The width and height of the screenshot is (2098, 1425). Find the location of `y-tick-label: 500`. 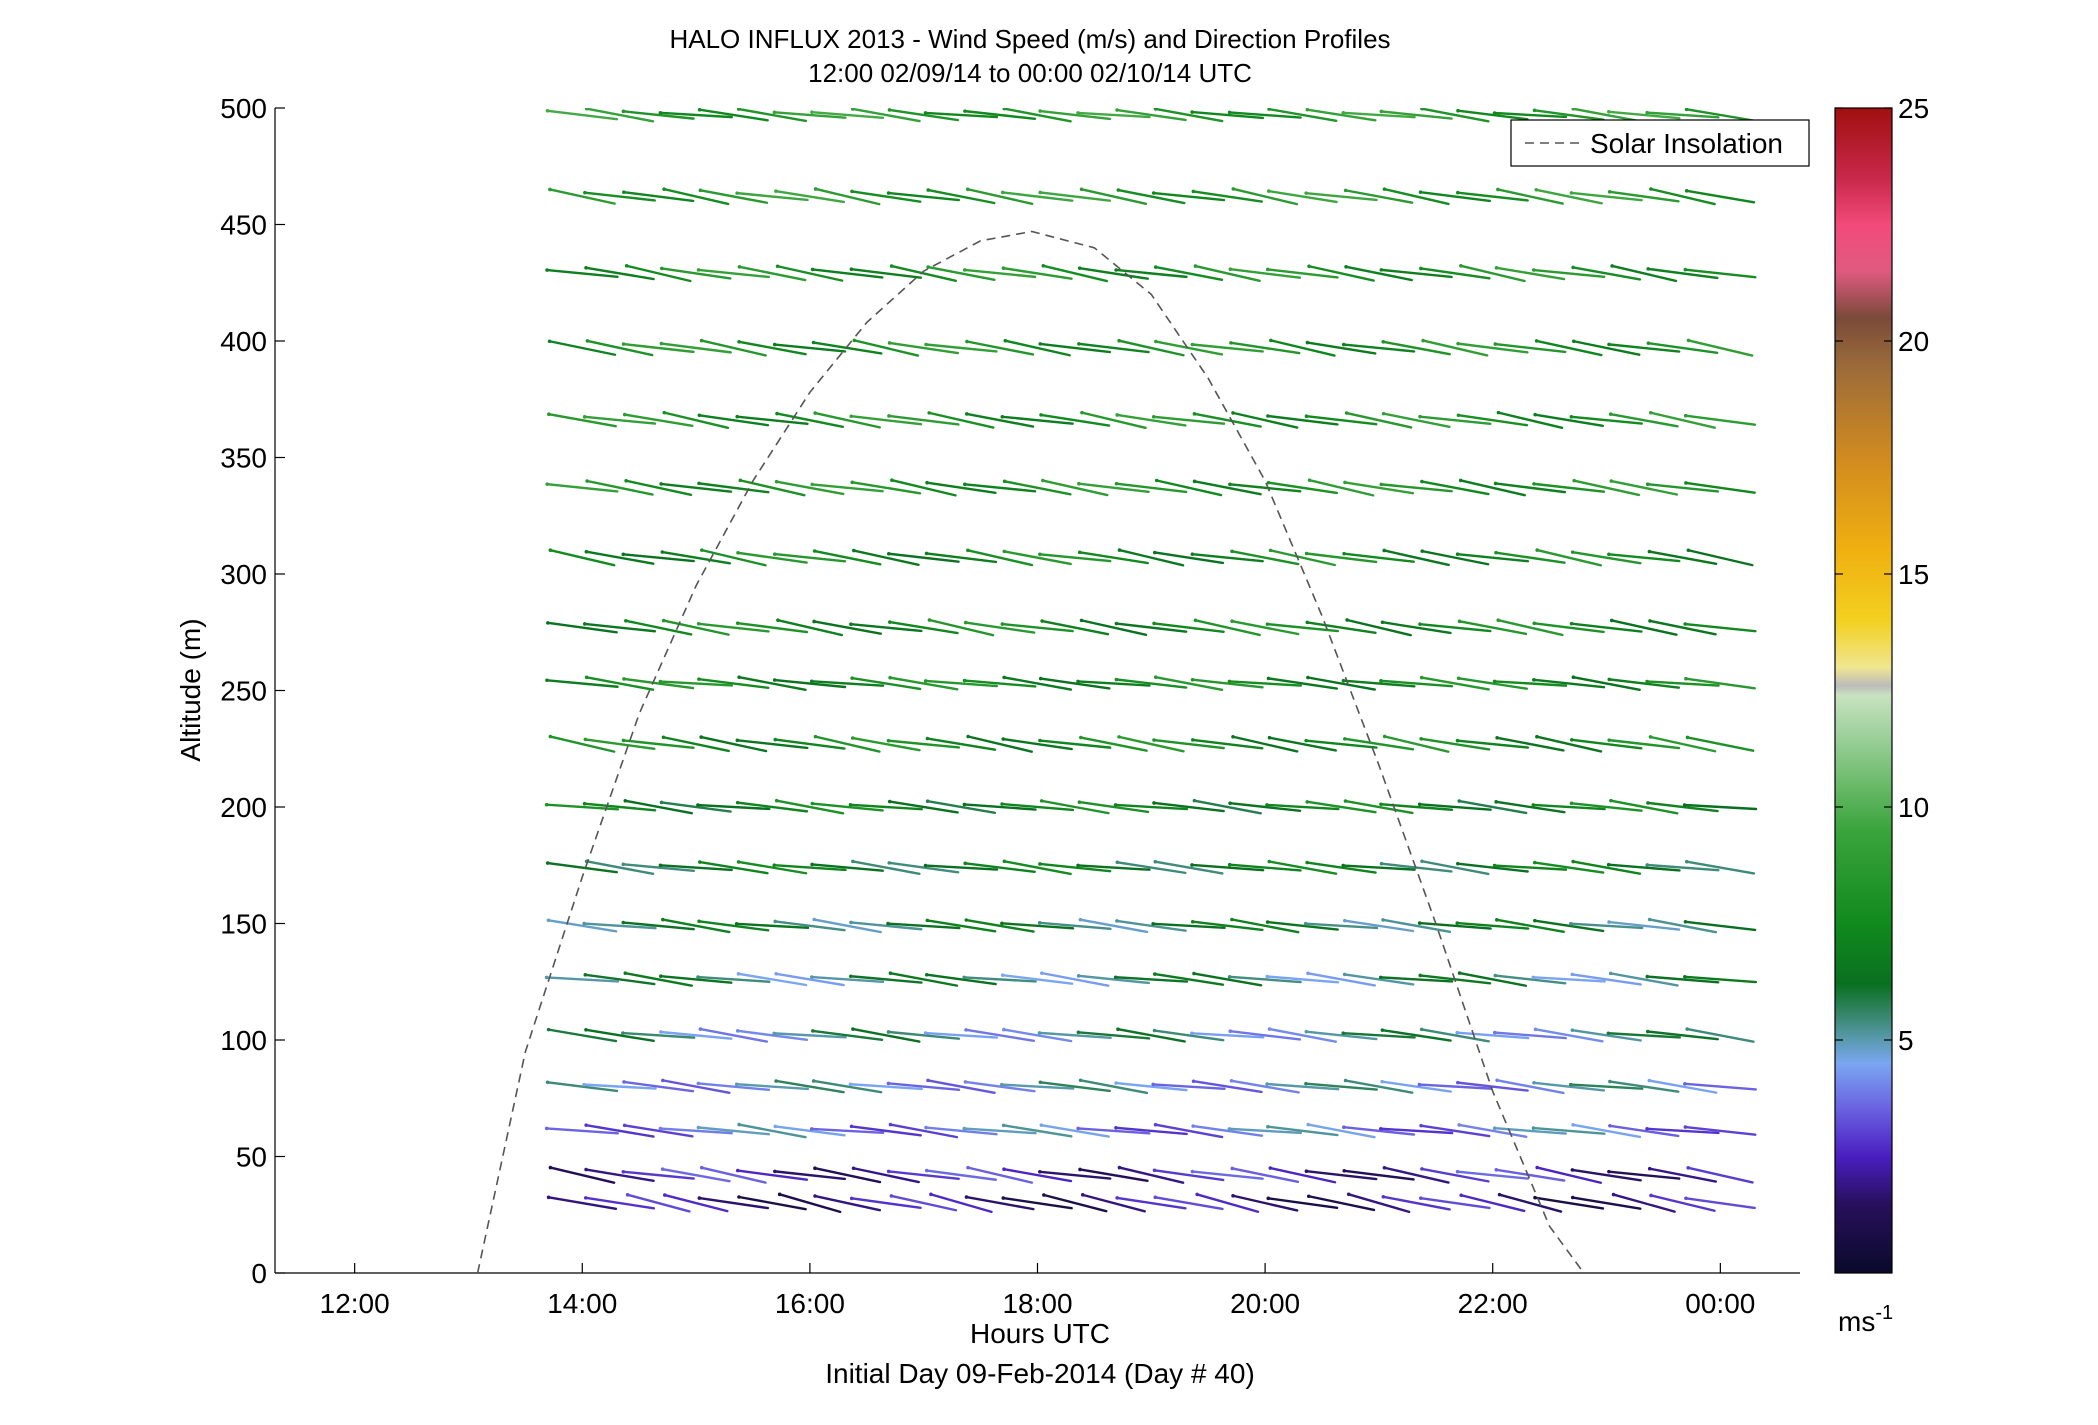

y-tick-label: 500 is located at coordinates (243, 108).